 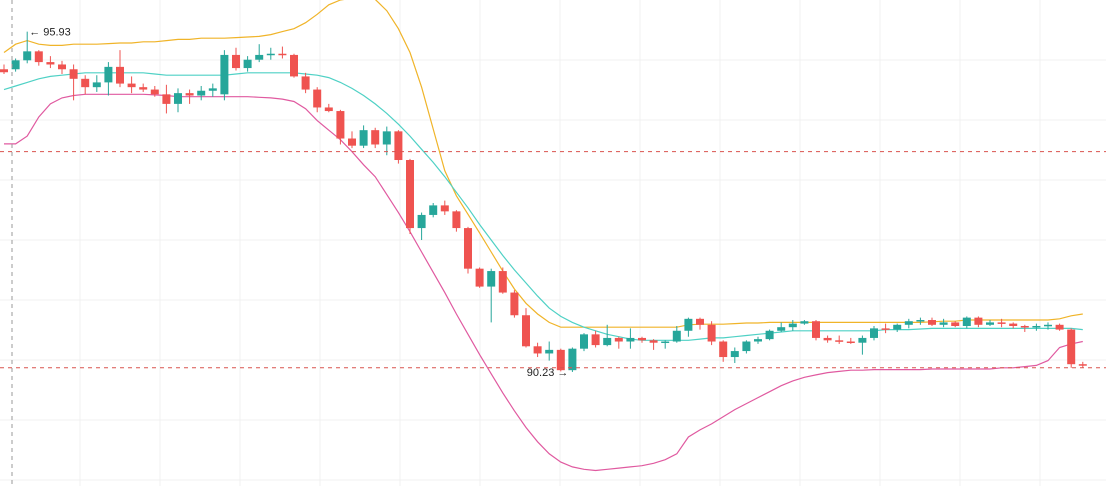 I want to click on low-price-label: 90.23 →, so click(x=548, y=373).